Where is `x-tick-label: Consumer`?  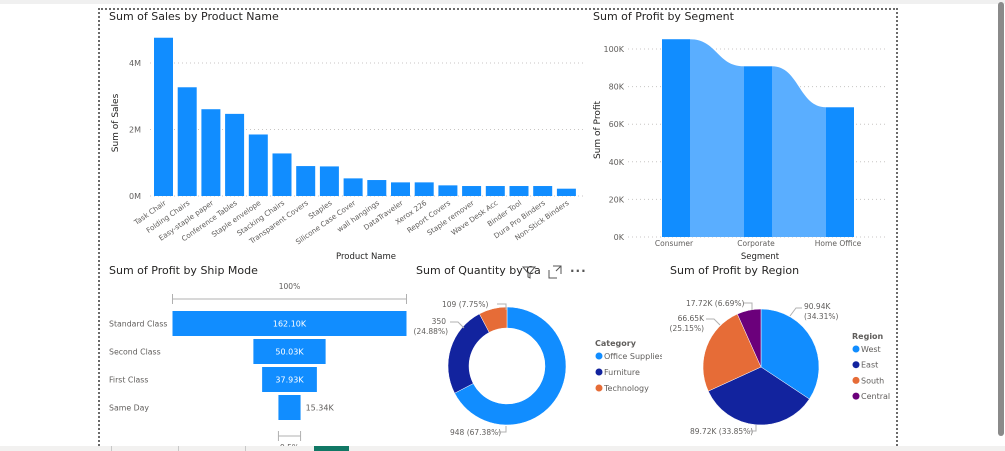 x-tick-label: Consumer is located at coordinates (674, 243).